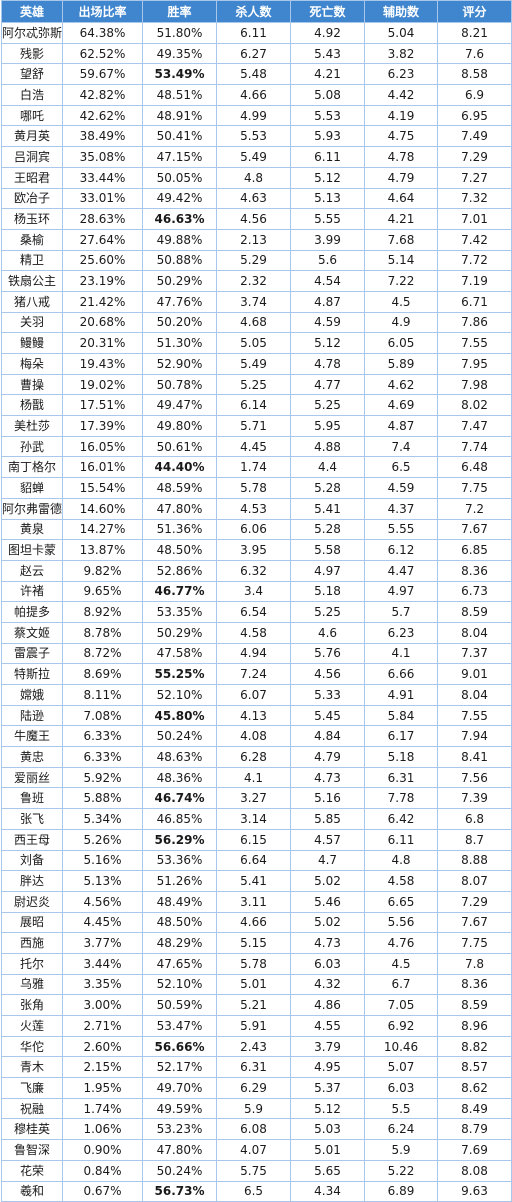 The image size is (512, 1202). What do you see at coordinates (102, 322) in the screenshot?
I see `pick-rate-cell: 20.68%` at bounding box center [102, 322].